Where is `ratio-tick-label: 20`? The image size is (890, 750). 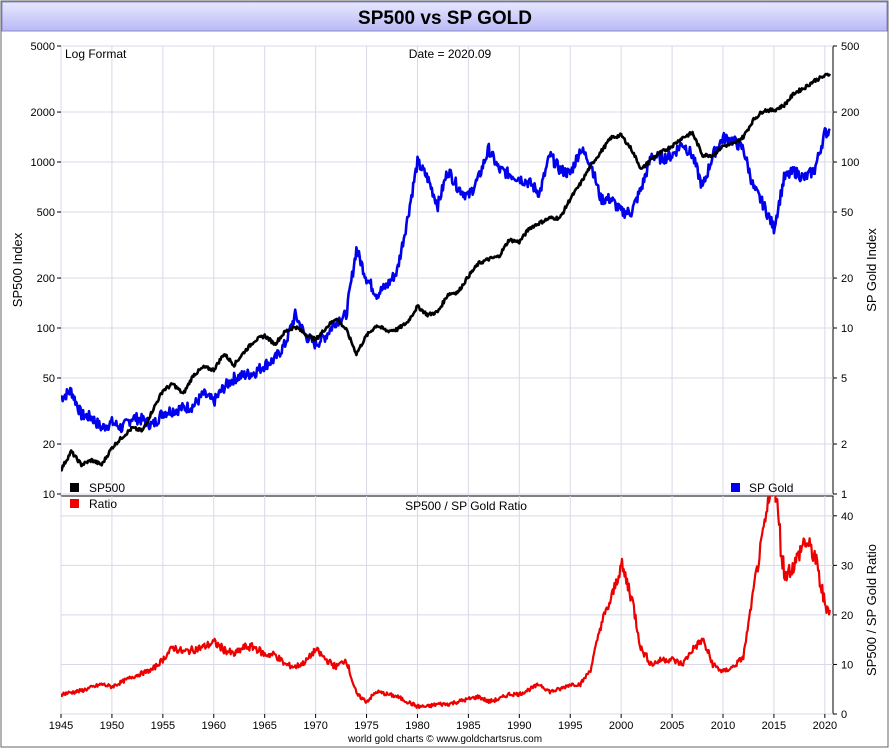
ratio-tick-label: 20 is located at coordinates (847, 616).